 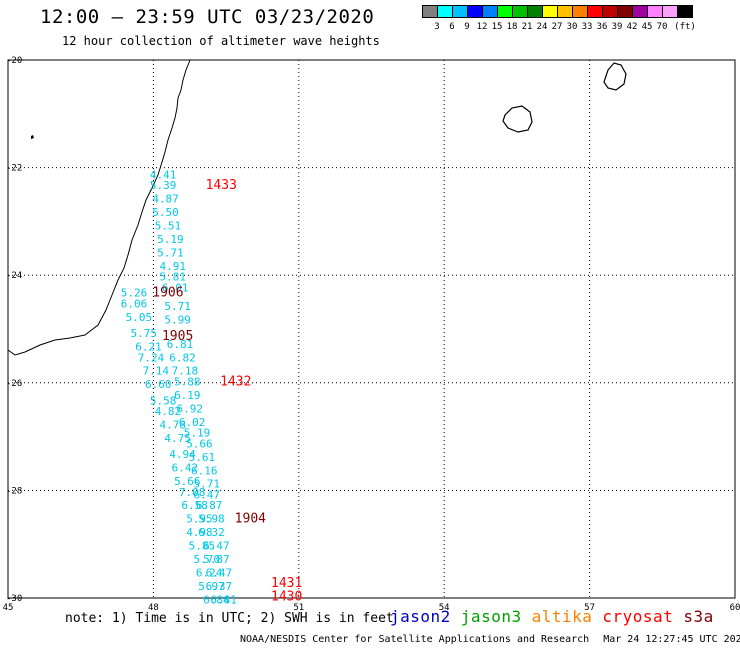 What do you see at coordinates (14, 491) in the screenshot?
I see `latitude-label: -28` at bounding box center [14, 491].